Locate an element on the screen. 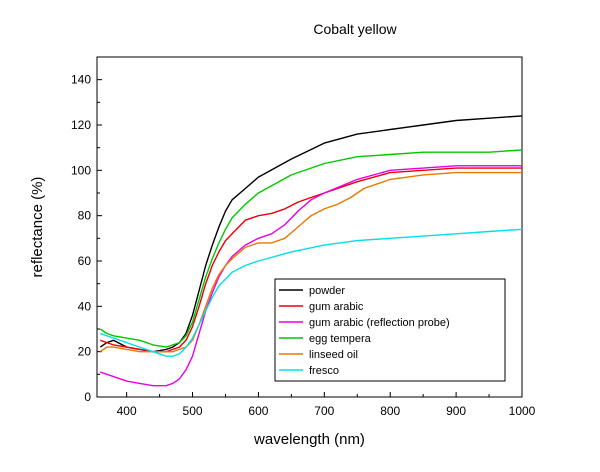 This screenshot has width=600, height=472. legend-label: egg tempera is located at coordinates (340, 339).